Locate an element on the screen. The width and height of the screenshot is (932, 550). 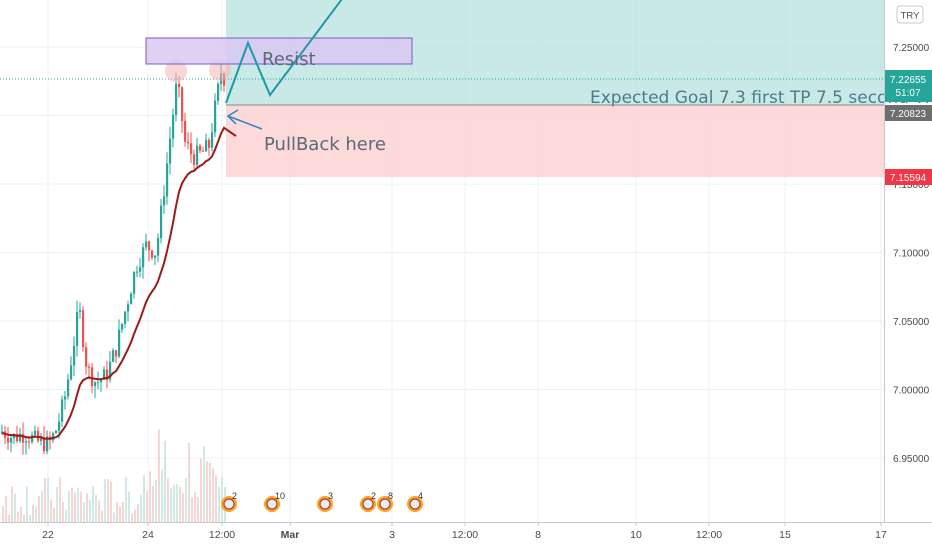
x-tick-label: 22 is located at coordinates (48, 535).